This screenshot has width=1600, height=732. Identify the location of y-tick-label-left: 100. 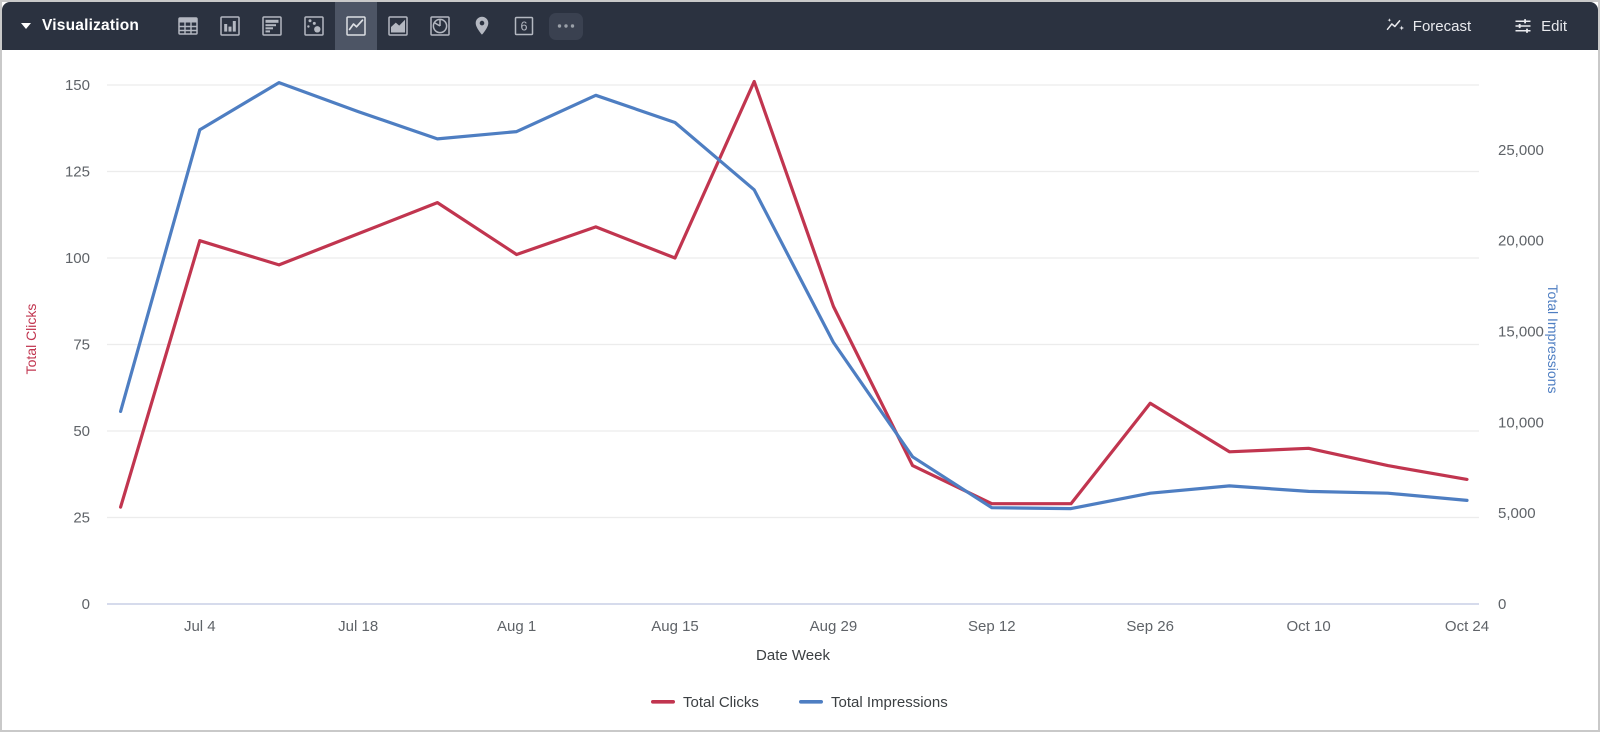
(77, 258).